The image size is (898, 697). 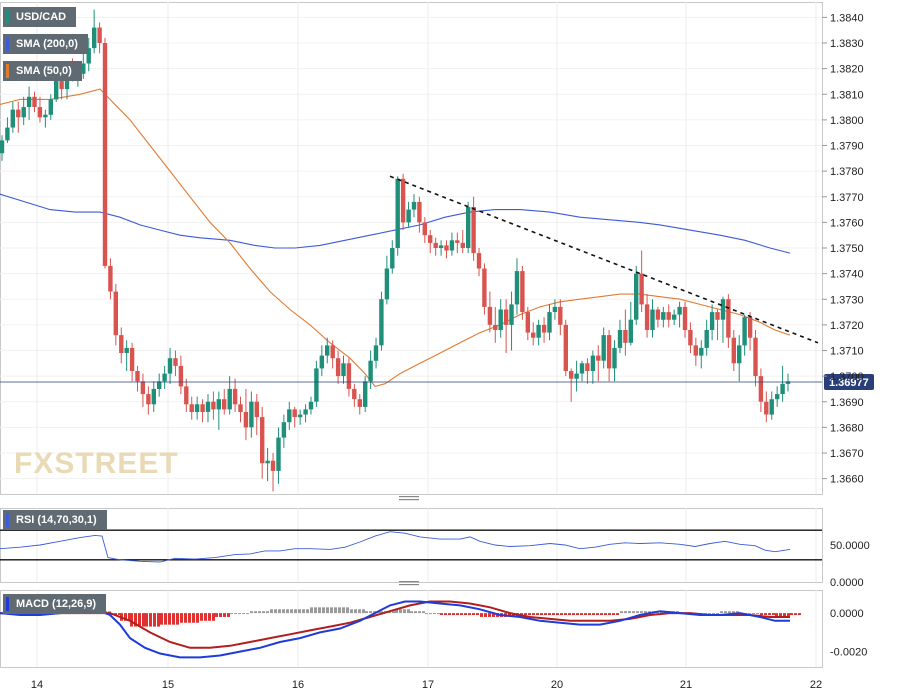 I want to click on pane-frame, so click(x=411, y=629).